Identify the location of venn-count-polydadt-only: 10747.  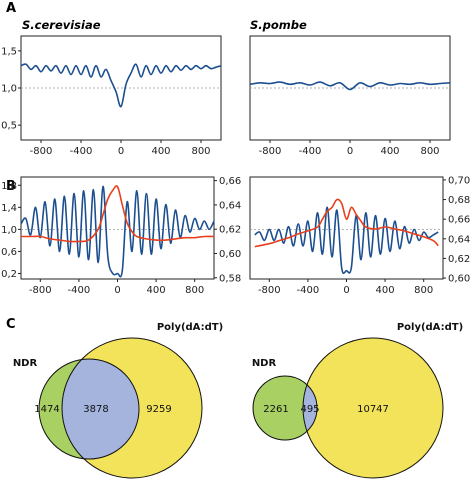
(373, 409).